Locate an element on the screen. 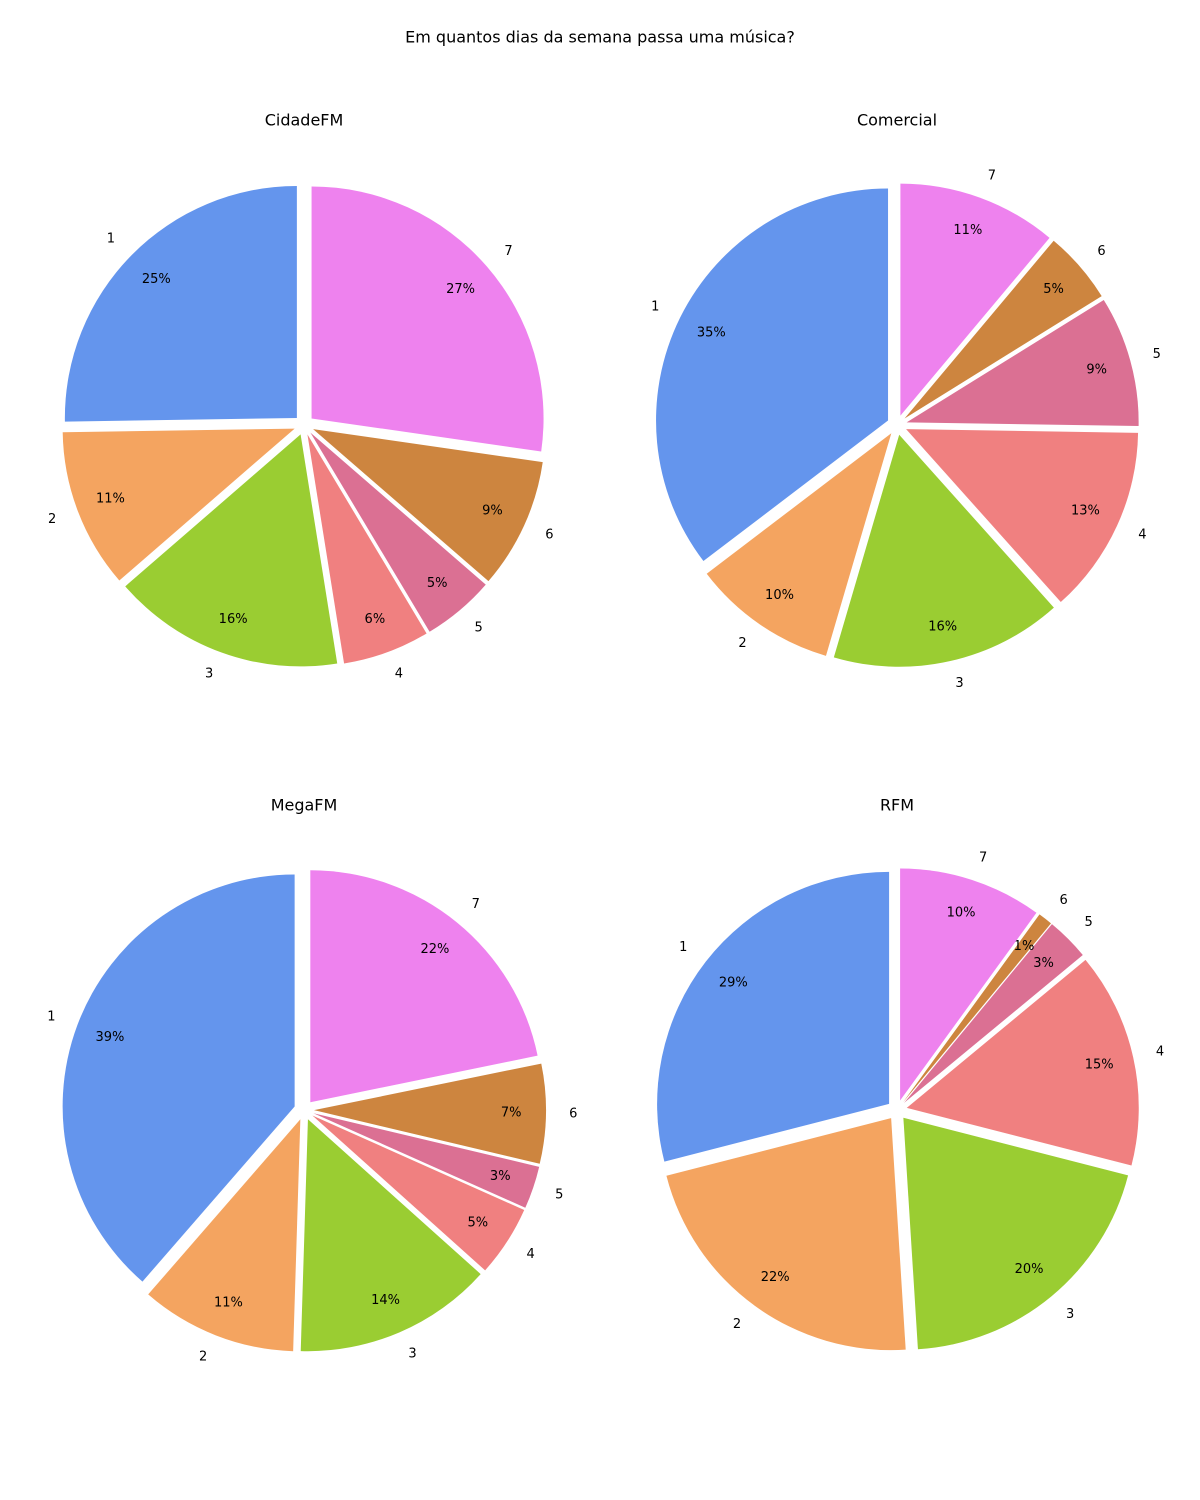 This screenshot has width=1200, height=1500. percent-label: 6% is located at coordinates (375, 619).